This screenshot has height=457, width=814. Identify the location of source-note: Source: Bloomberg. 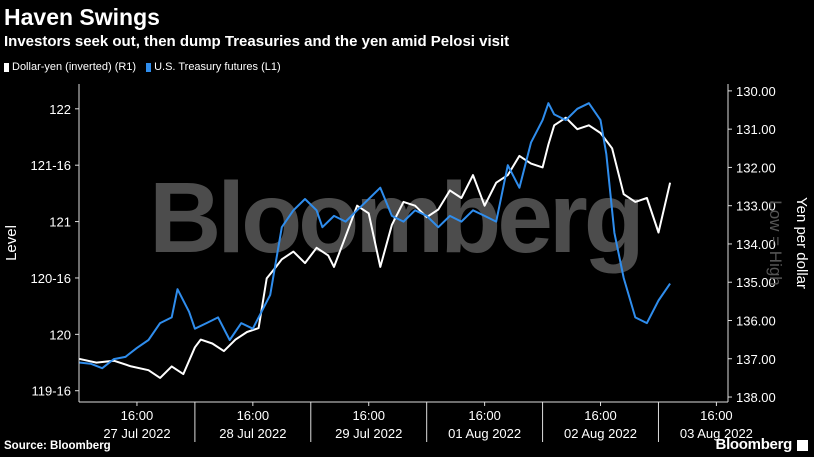
(57, 446).